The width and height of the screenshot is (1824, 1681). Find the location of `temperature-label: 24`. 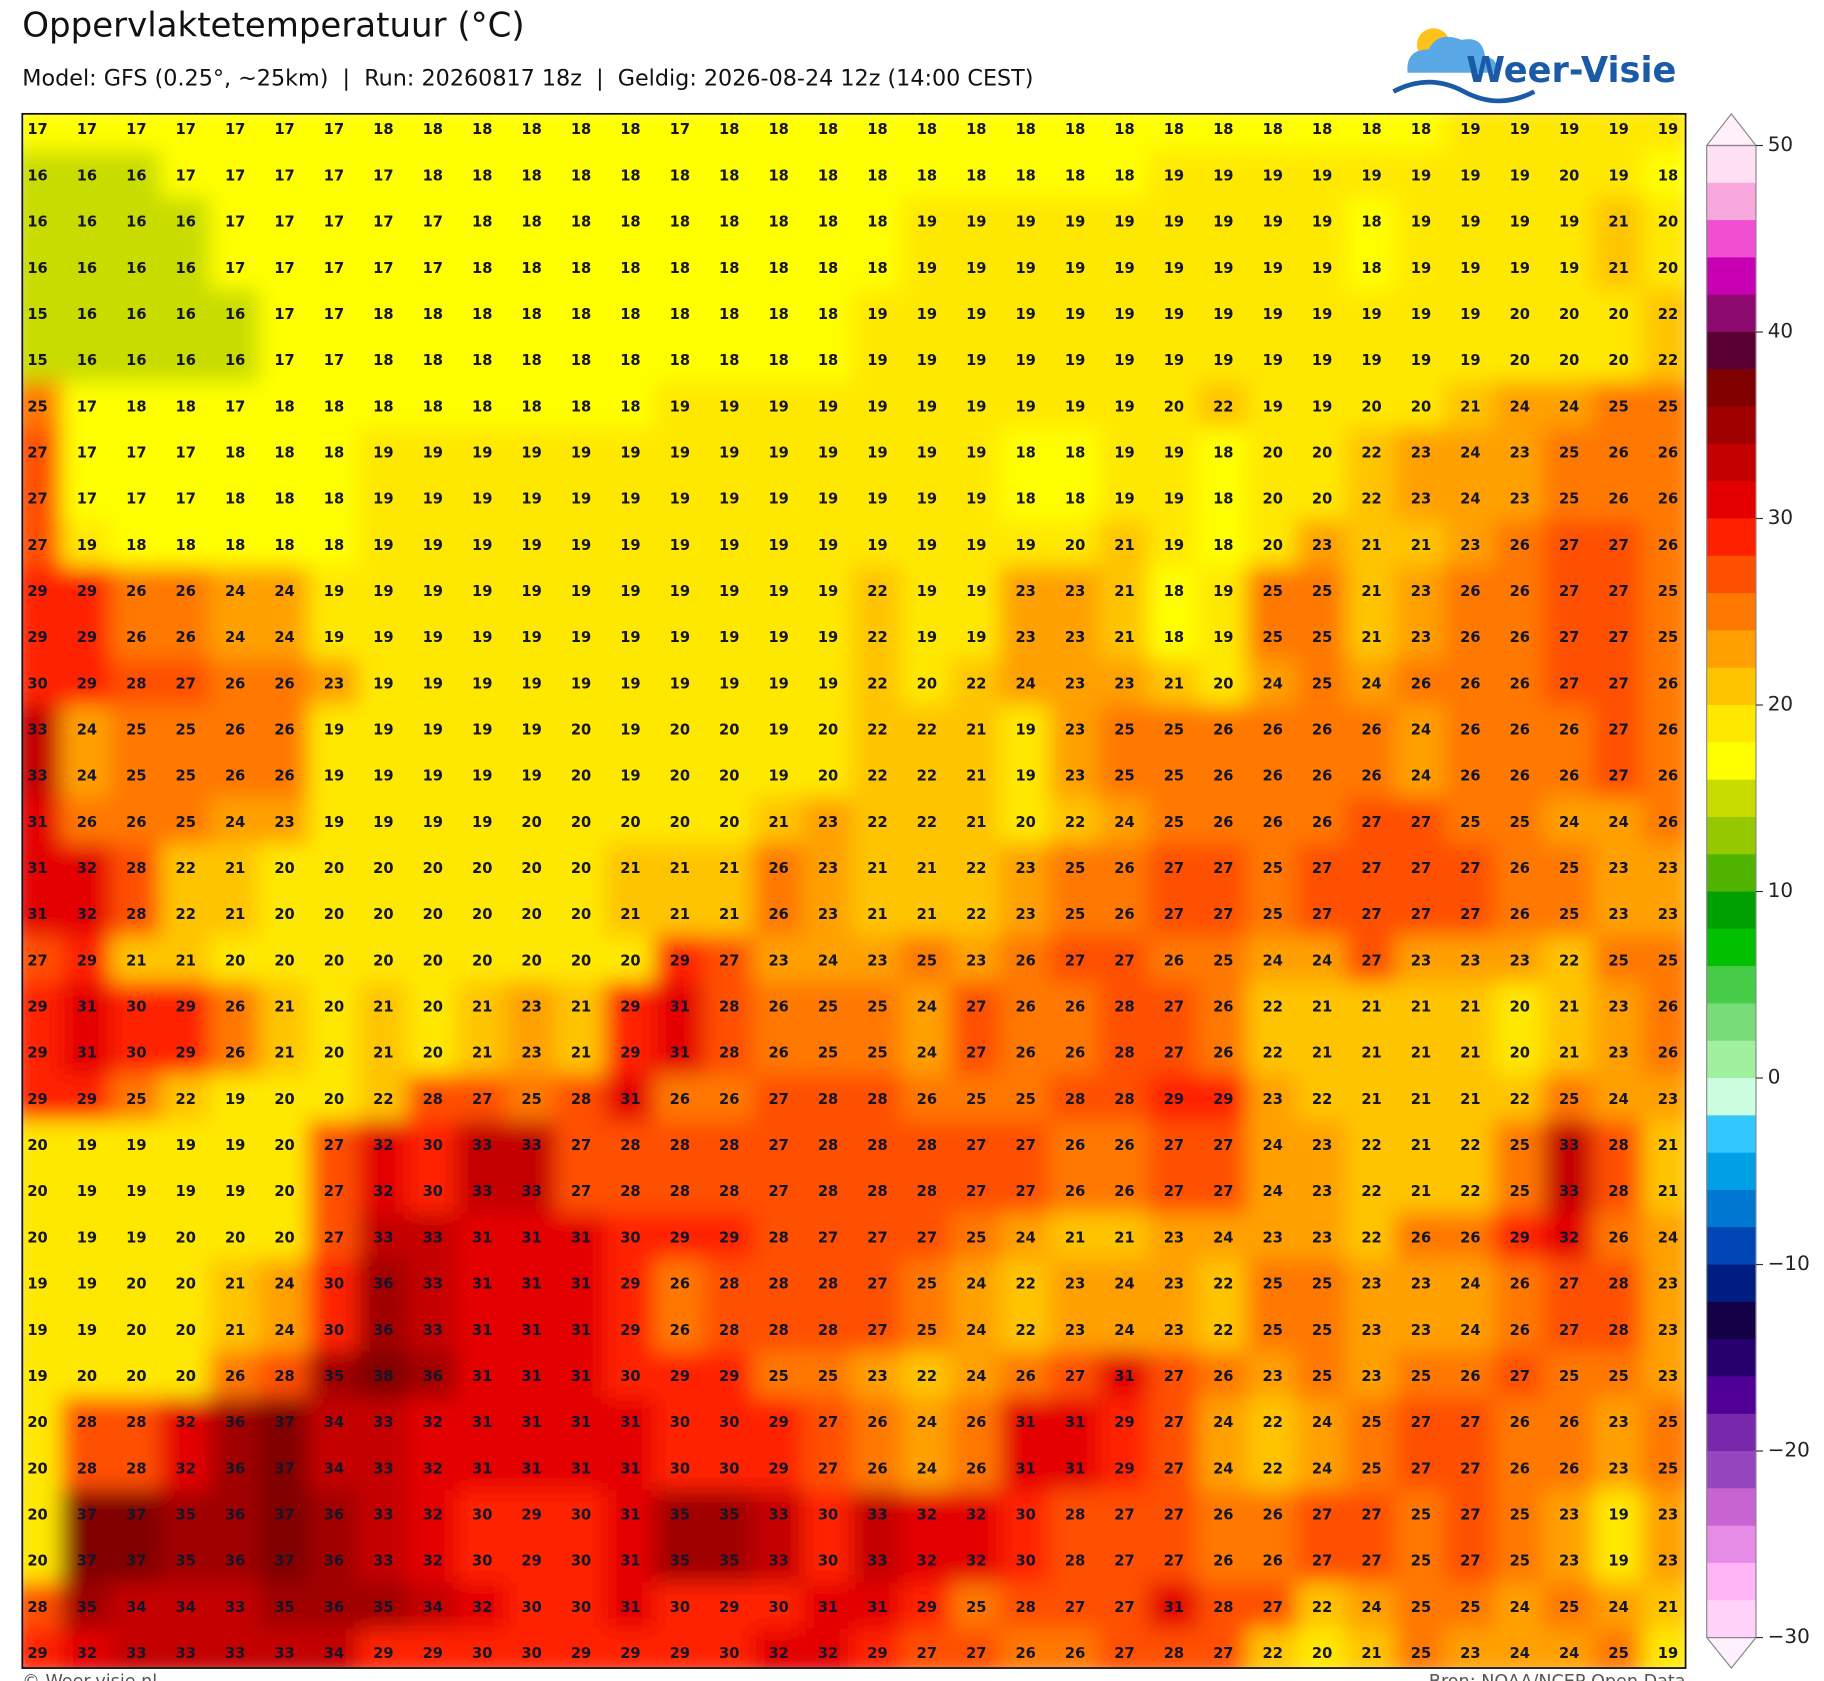

temperature-label: 24 is located at coordinates (87, 776).